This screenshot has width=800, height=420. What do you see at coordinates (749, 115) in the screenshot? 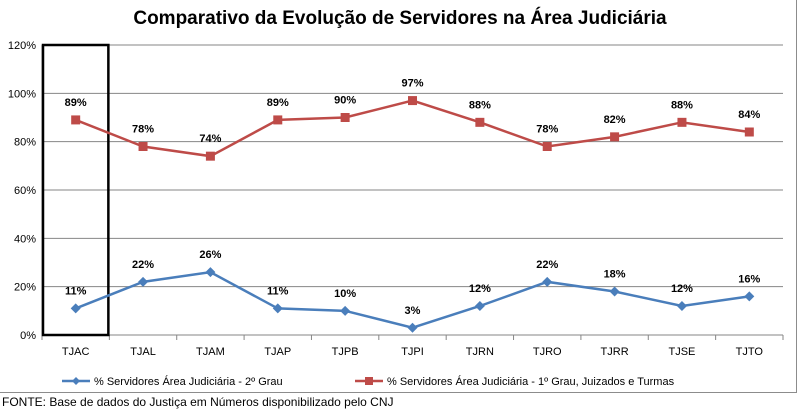
I see `data-label: 84%` at bounding box center [749, 115].